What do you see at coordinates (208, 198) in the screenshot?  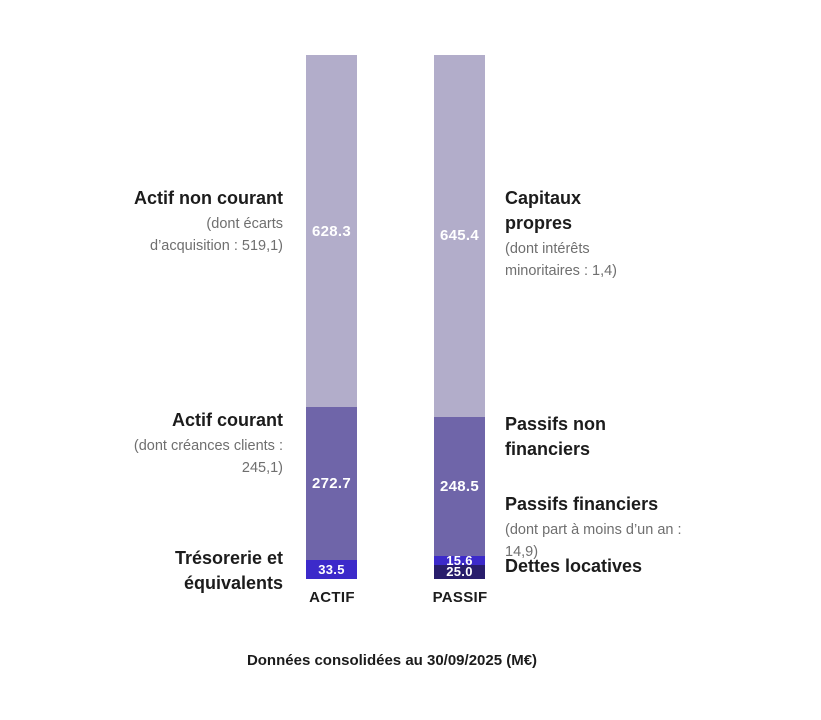 I see `annotation-title: Actif non courant` at bounding box center [208, 198].